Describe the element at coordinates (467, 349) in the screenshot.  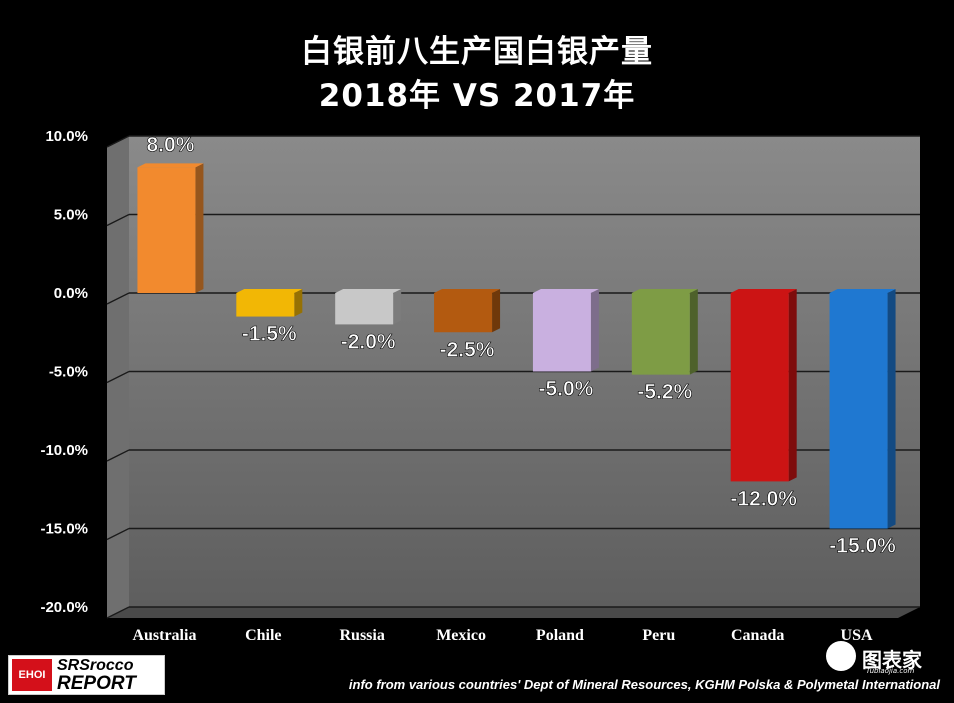
I see `data-label: -2.5%` at that location.